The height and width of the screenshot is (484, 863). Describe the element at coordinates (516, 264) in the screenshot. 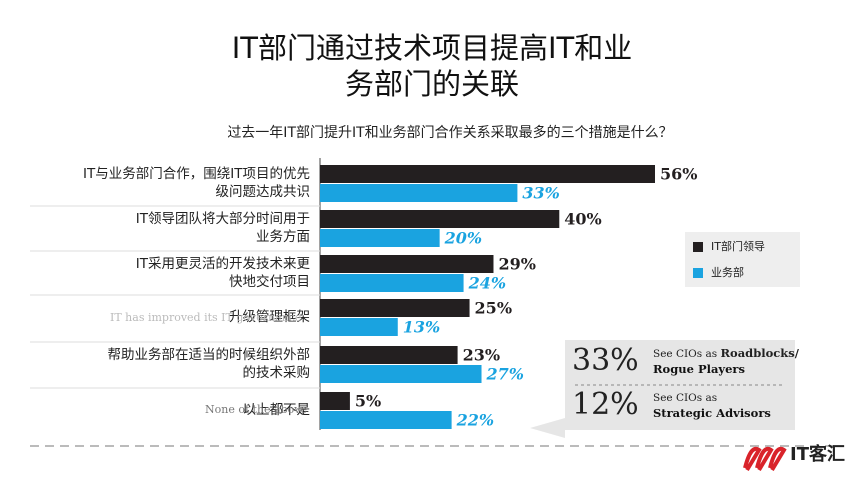

I see `value-label: 29%` at that location.